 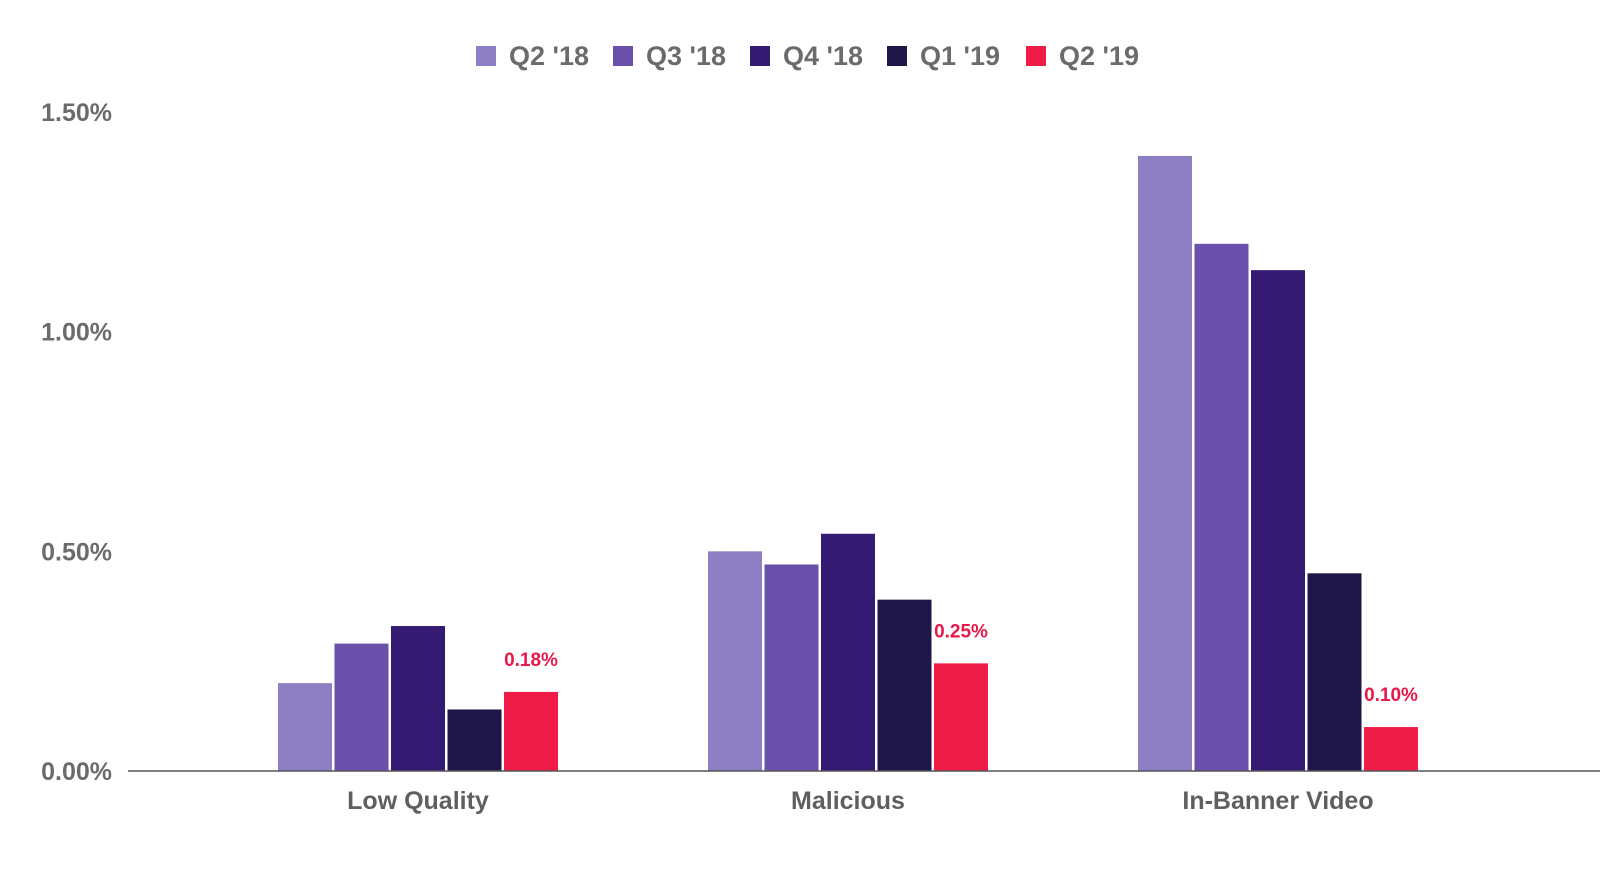 What do you see at coordinates (531, 660) in the screenshot?
I see `data-label-0: 0.18%` at bounding box center [531, 660].